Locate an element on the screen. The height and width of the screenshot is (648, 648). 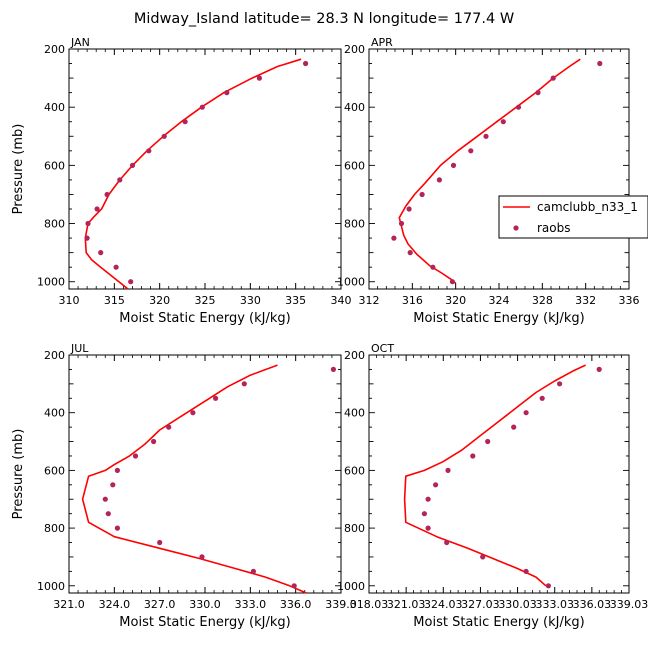
x-tick-label: 310 is located at coordinates (69, 300).